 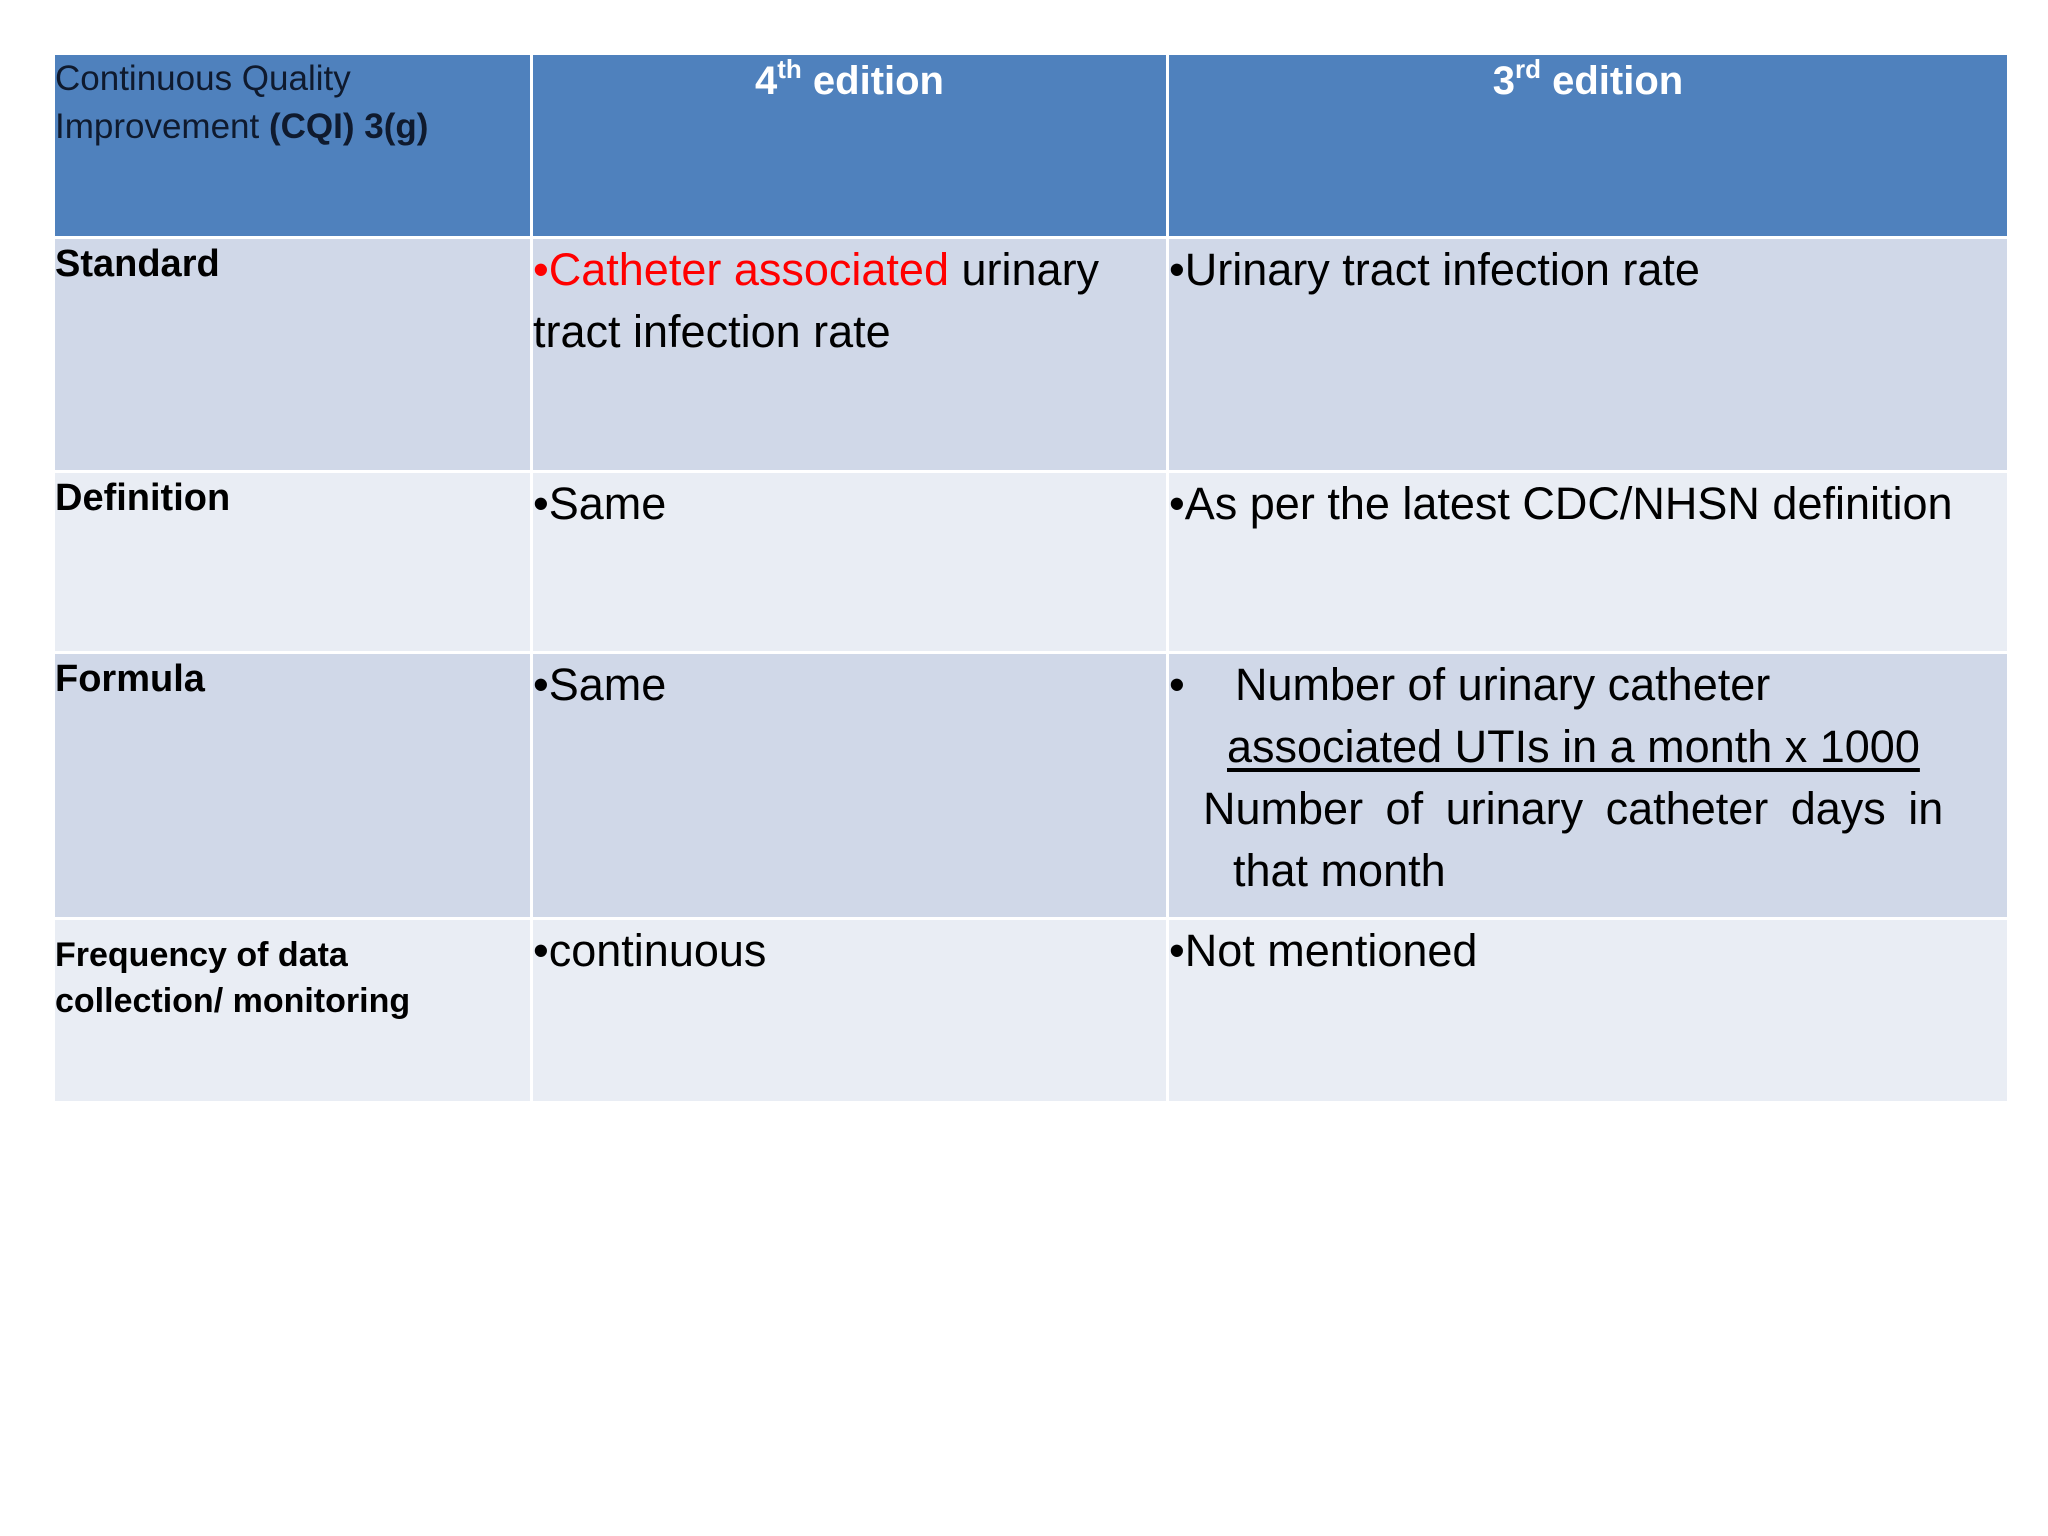 I want to click on header-cqi-line1: Continuous Quality, so click(x=203, y=78).